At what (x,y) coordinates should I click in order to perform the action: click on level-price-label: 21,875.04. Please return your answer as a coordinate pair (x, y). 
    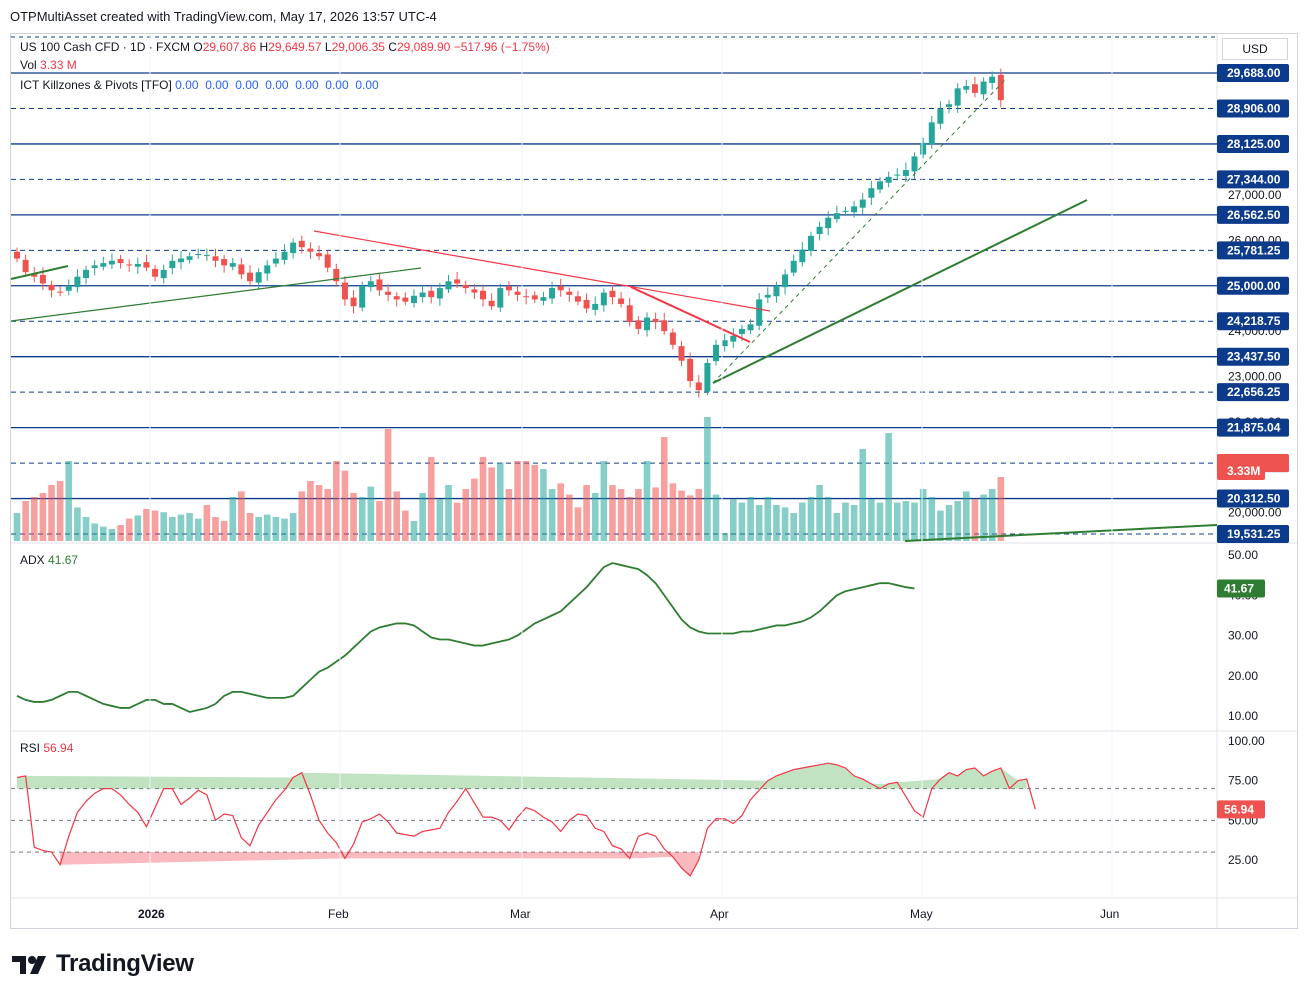
    Looking at the image, I should click on (1254, 428).